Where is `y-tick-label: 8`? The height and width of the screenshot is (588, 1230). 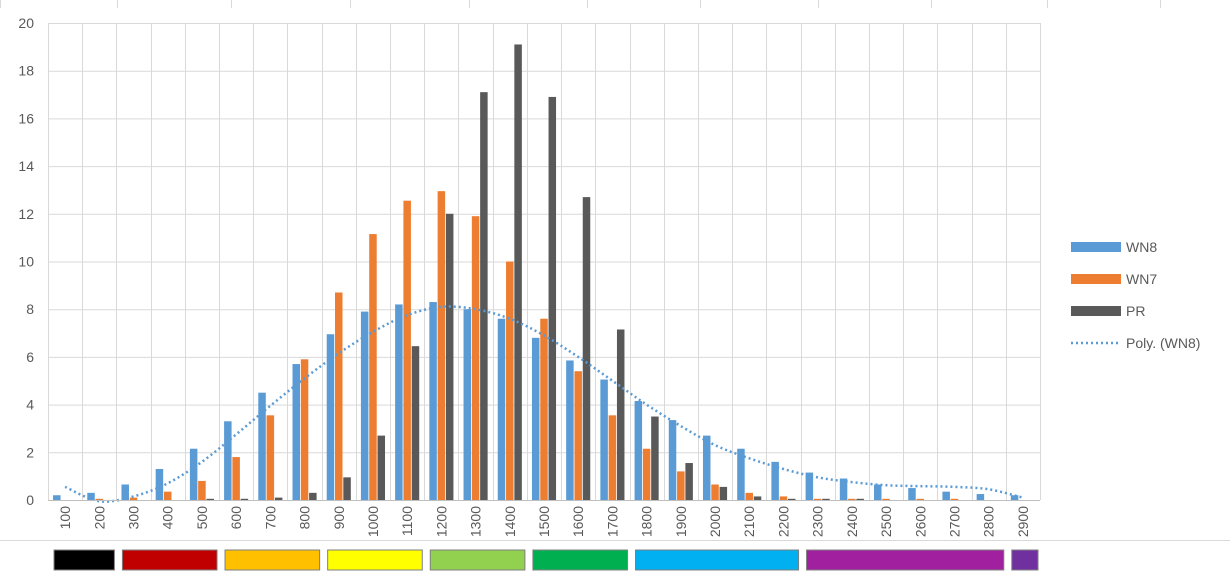 y-tick-label: 8 is located at coordinates (30, 309).